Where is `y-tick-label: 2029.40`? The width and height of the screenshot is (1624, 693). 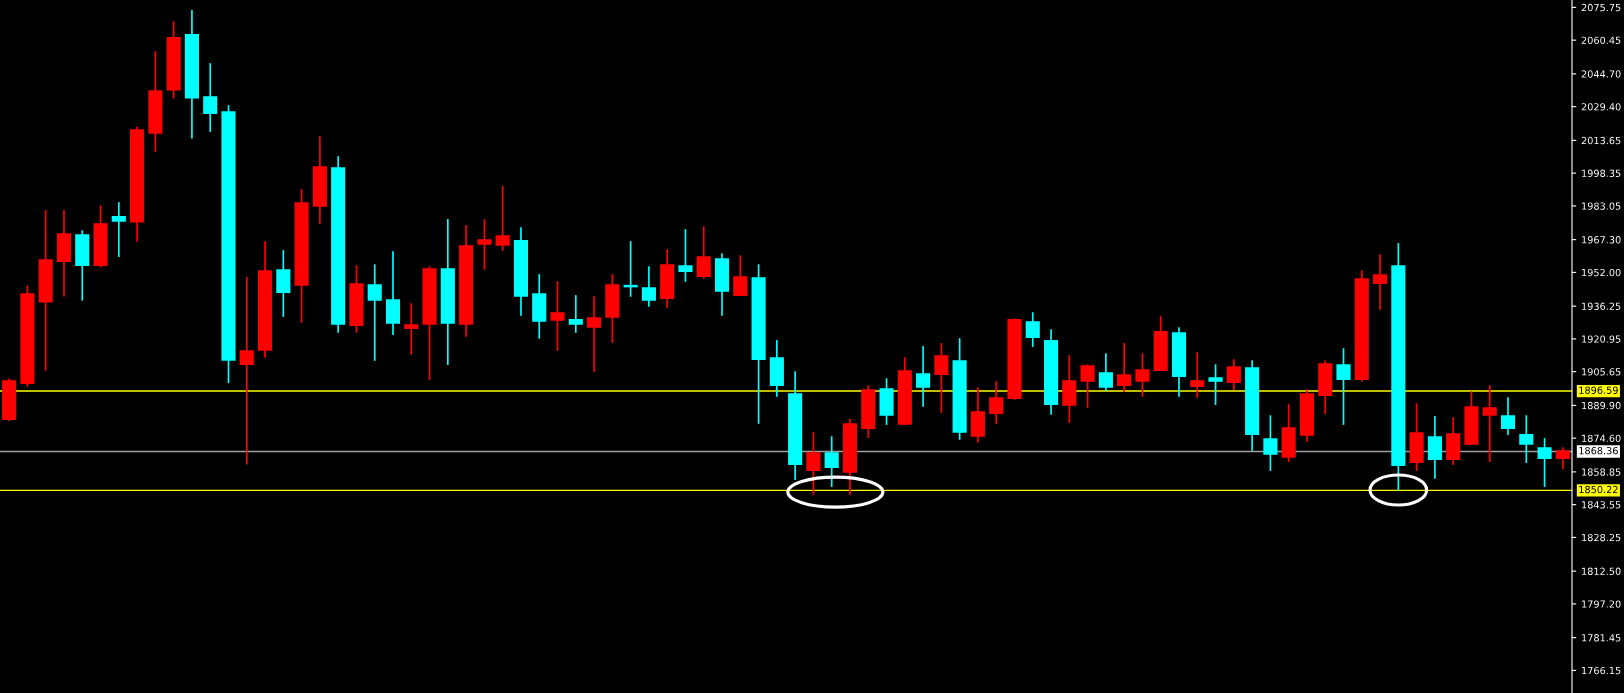
y-tick-label: 2029.40 is located at coordinates (1601, 107).